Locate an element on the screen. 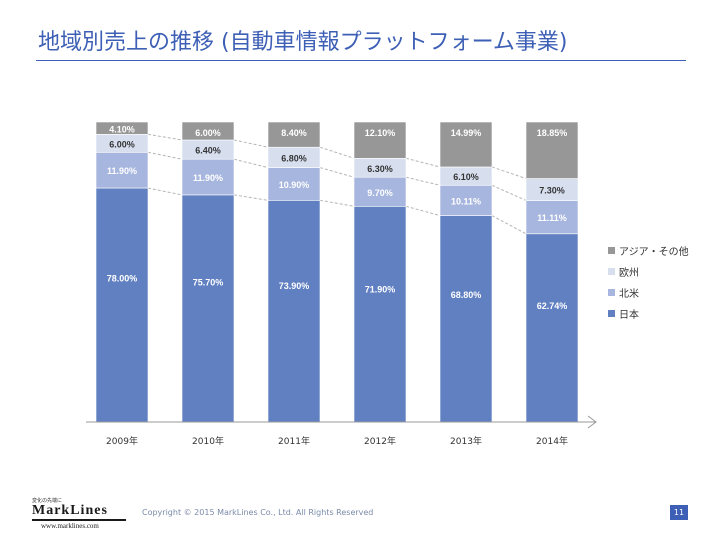 The height and width of the screenshot is (540, 720). x-tick-label: 2009年 is located at coordinates (122, 441).